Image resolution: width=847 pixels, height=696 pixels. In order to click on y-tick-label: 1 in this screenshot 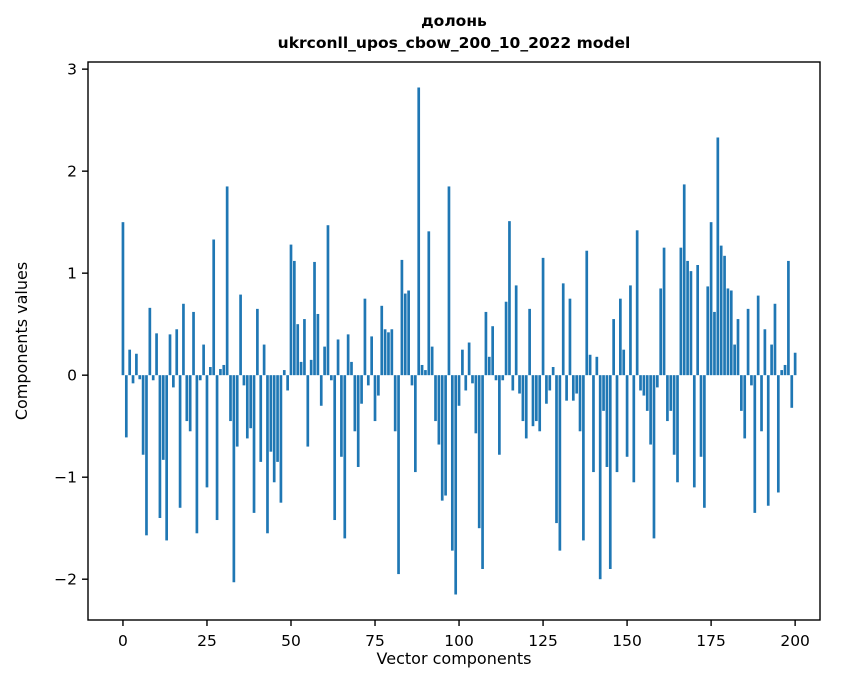, I will do `click(72, 274)`.